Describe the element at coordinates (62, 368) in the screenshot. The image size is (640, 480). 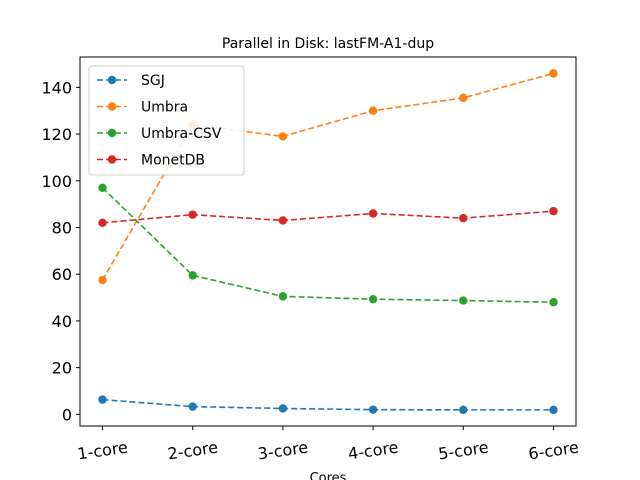
I see `y-tick-label: 20` at that location.